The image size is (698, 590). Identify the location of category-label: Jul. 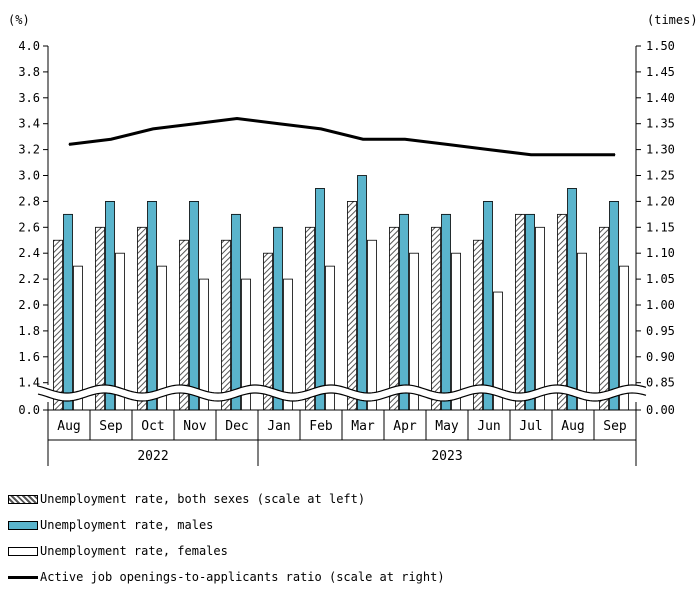
(530, 426).